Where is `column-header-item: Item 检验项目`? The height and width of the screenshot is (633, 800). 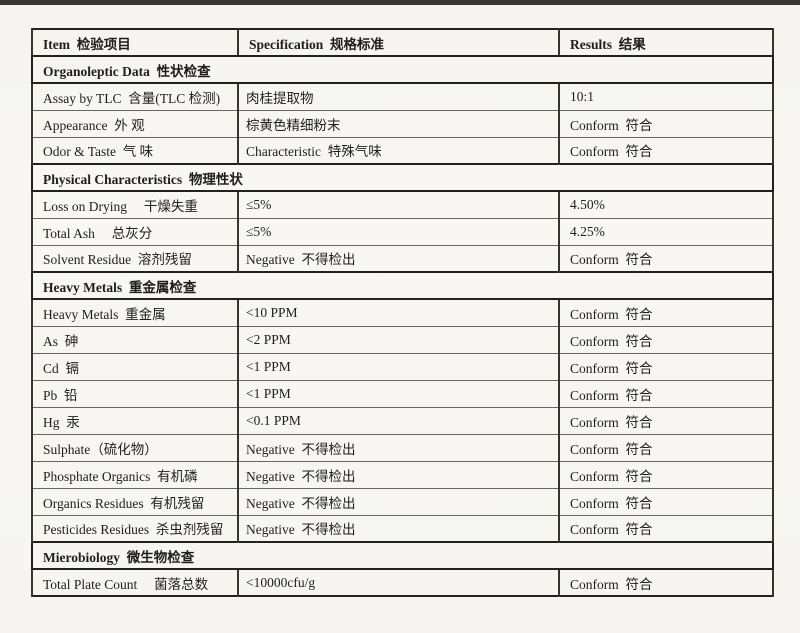
column-header-item: Item 检验项目 is located at coordinates (135, 42).